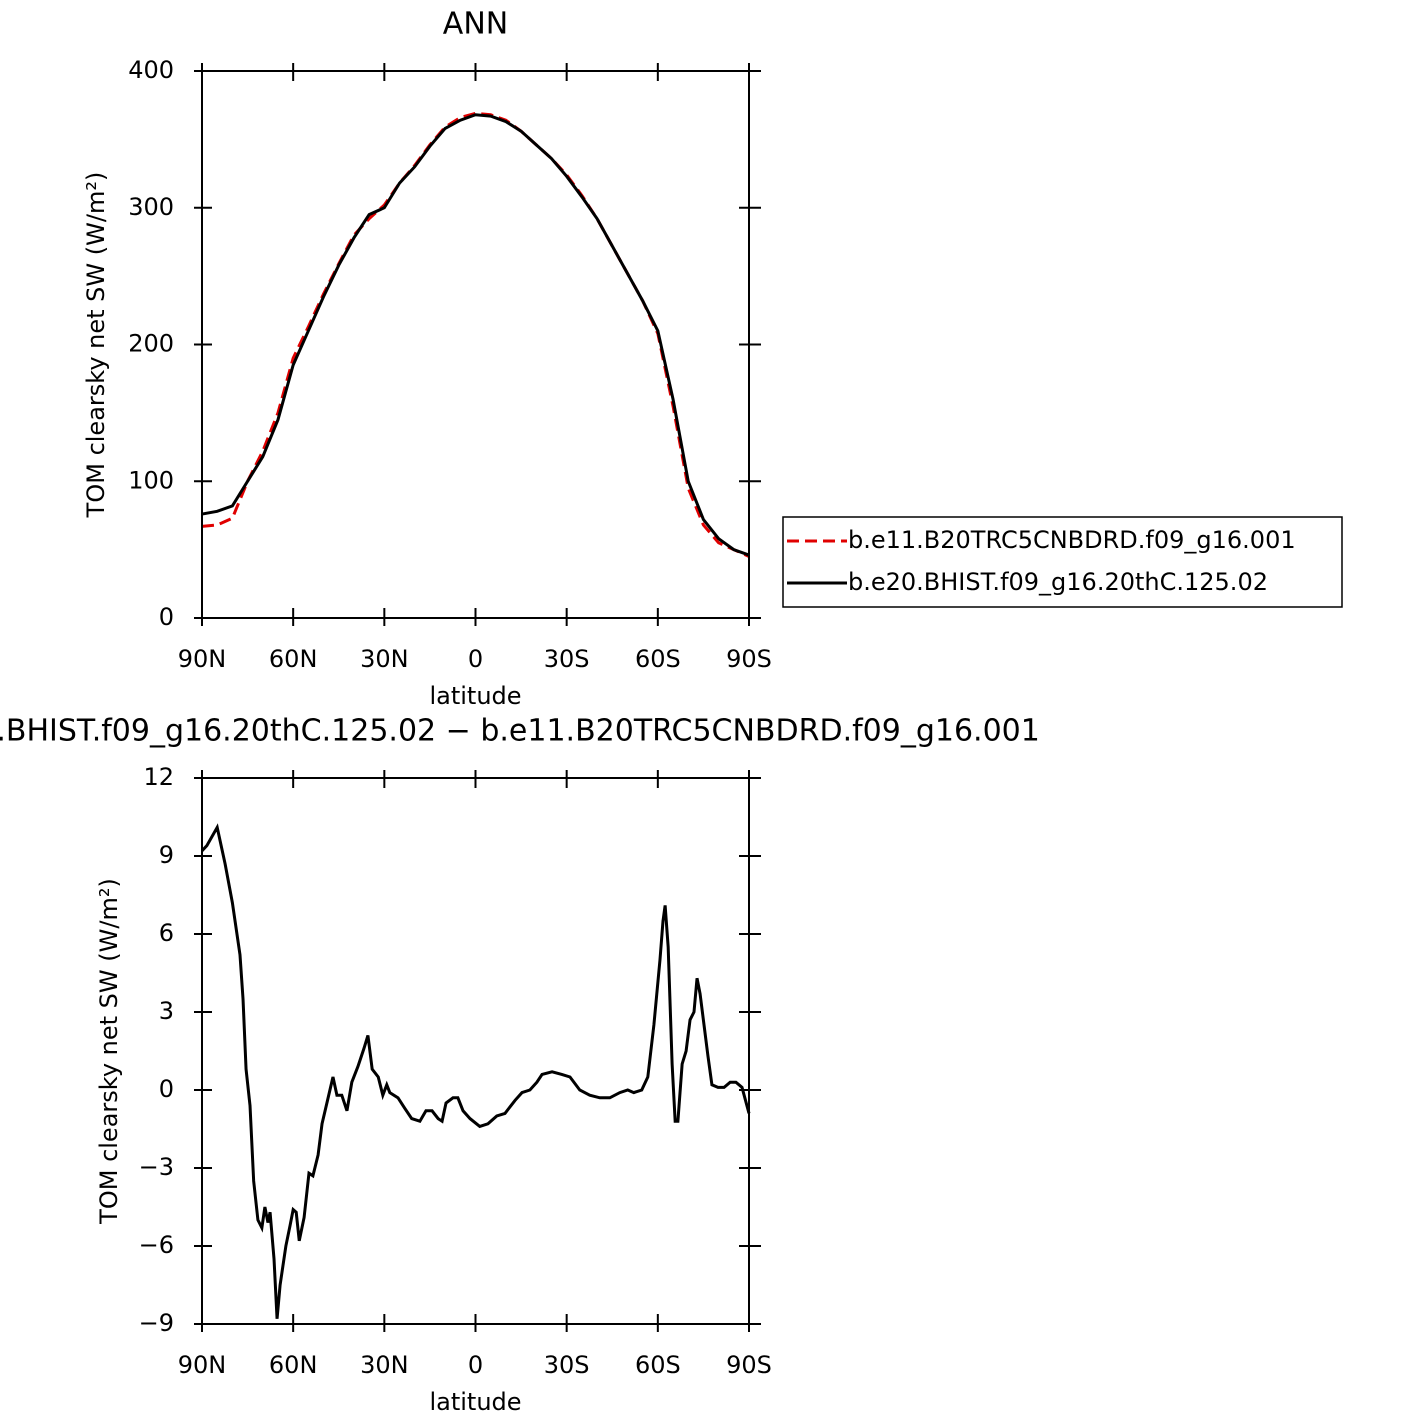 The image size is (1424, 1424). Describe the element at coordinates (151, 70) in the screenshot. I see `y-tick-label: 400` at that location.